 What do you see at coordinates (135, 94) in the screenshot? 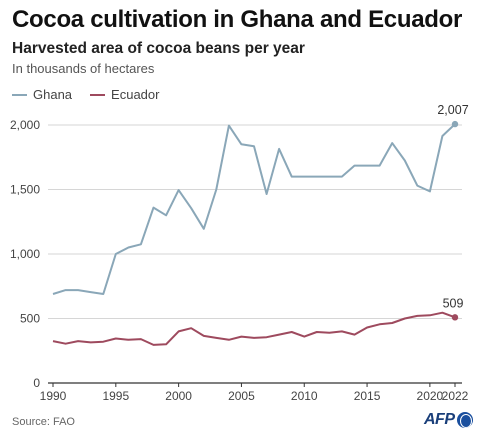
I see `legend-label-ecuador: Ecuador` at bounding box center [135, 94].